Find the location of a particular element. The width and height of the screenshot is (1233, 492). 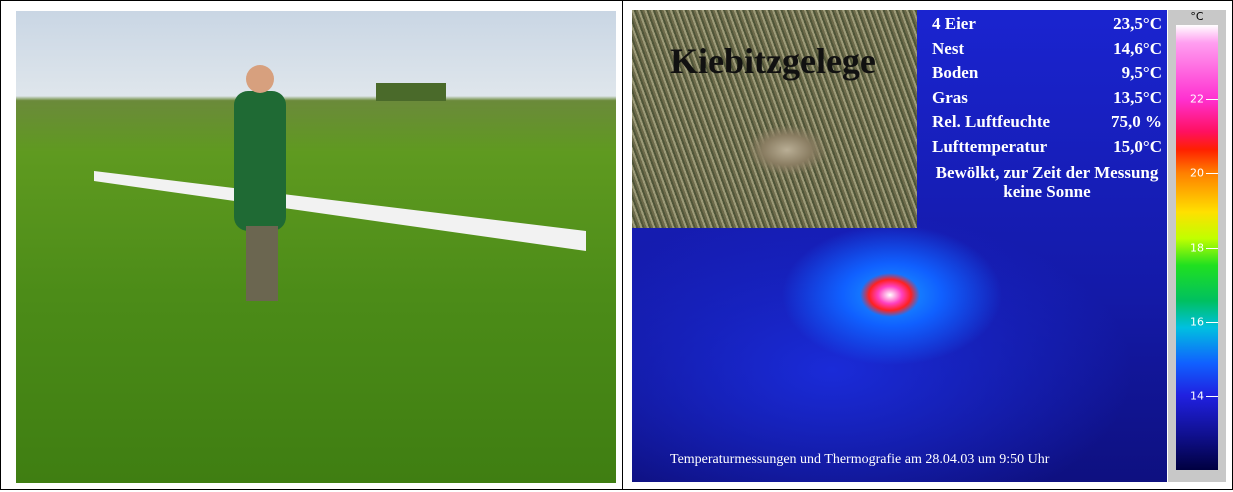

measurement-value: 9,5°C is located at coordinates (1141, 72).